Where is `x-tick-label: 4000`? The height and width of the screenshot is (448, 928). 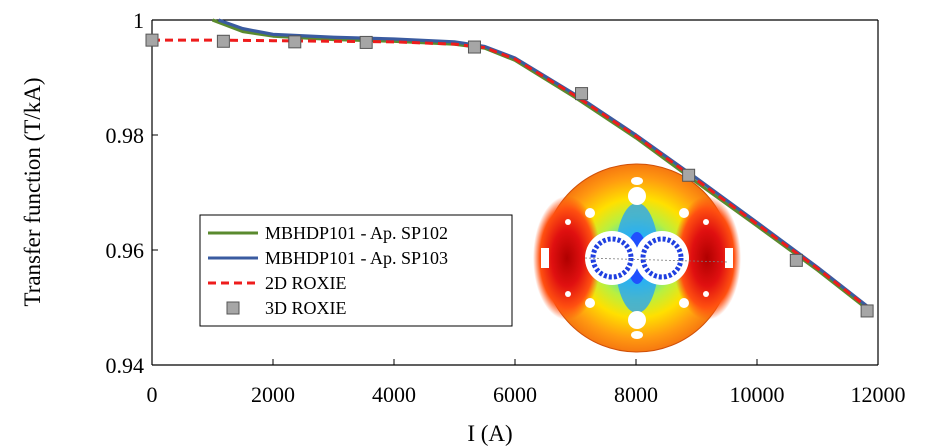
x-tick-label: 4000 is located at coordinates (394, 394).